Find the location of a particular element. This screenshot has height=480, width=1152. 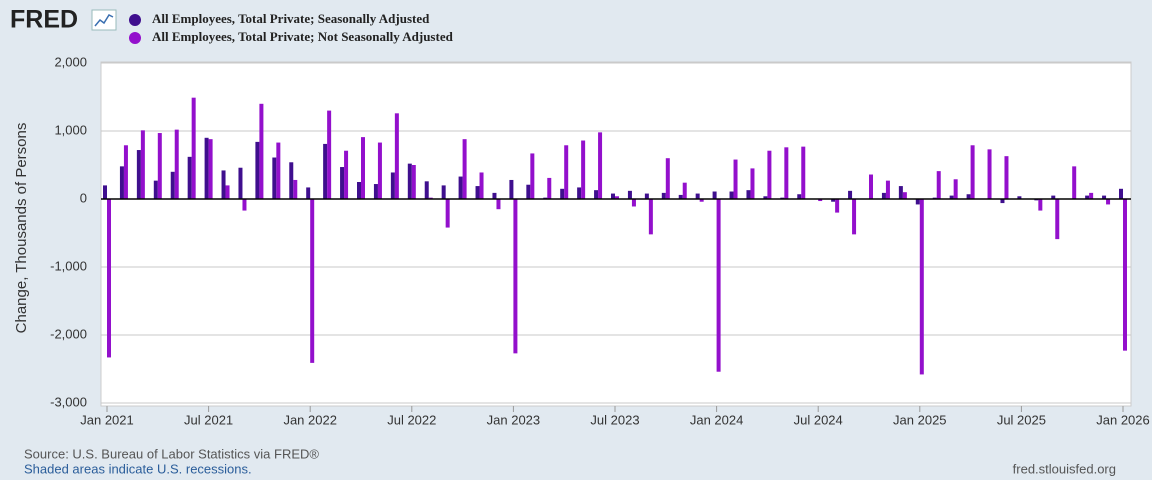

x-tick-label: Jul 2021 is located at coordinates (208, 419).